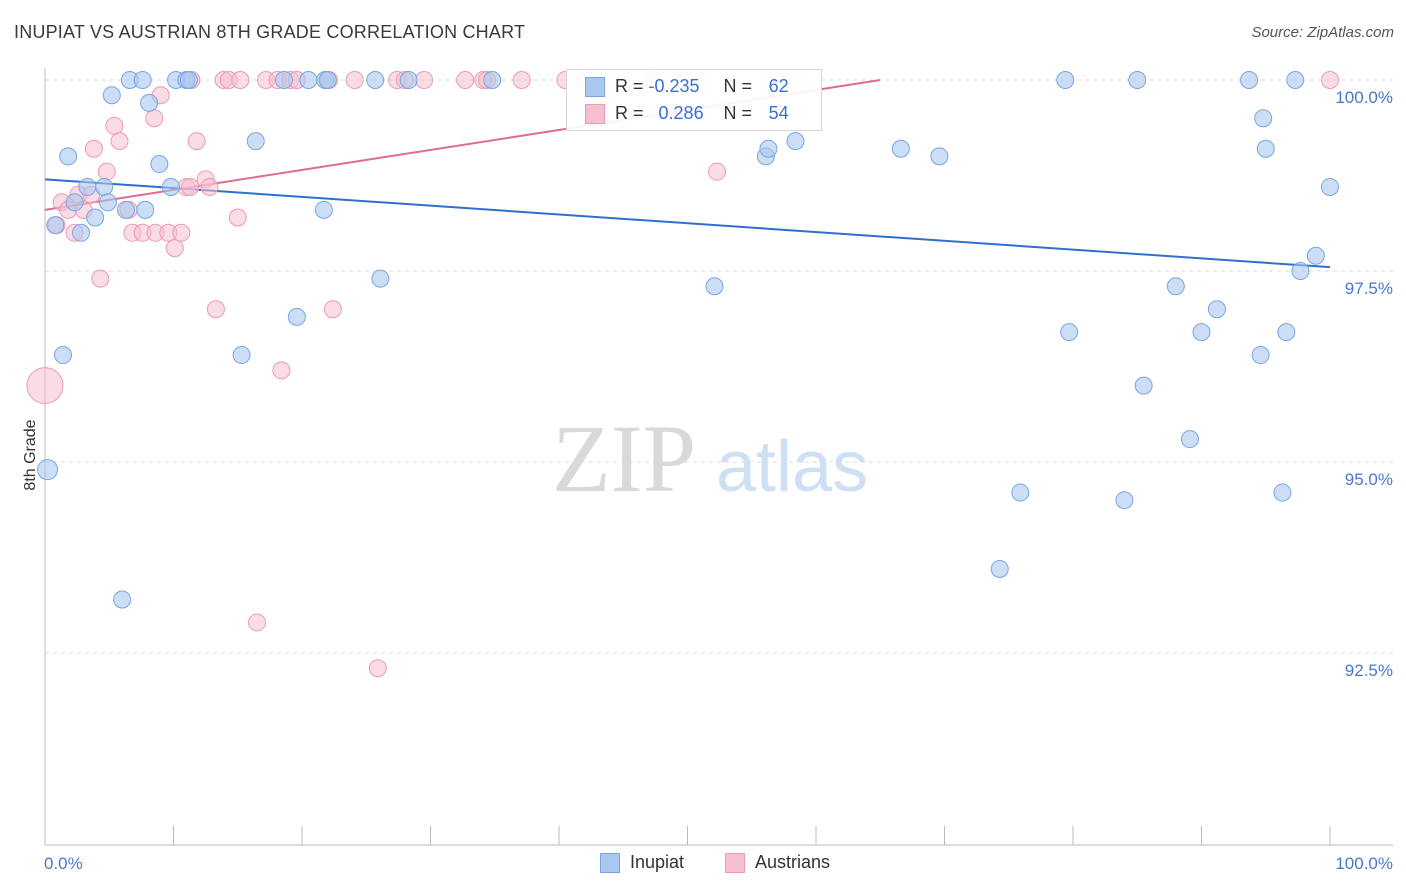 This screenshot has height=892, width=1406. I want to click on y-tick-label: 100.0%, so click(1364, 97).